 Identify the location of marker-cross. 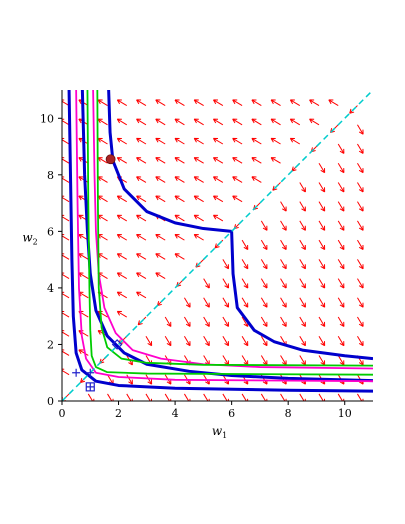
(76, 372).